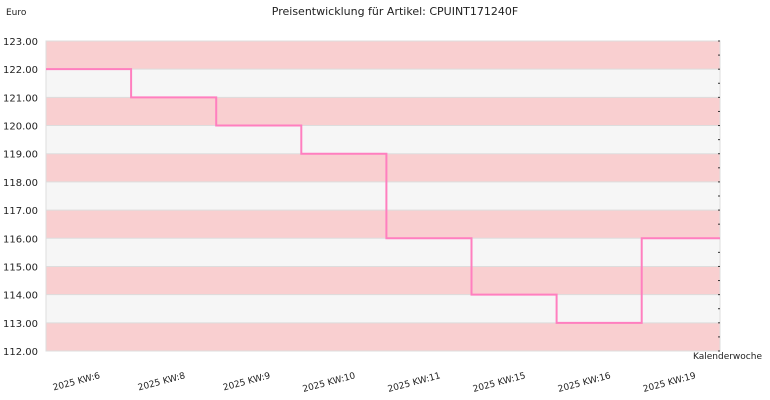 The height and width of the screenshot is (400, 770). What do you see at coordinates (414, 383) in the screenshot?
I see `x-tick-label: 2025 KW:11` at bounding box center [414, 383].